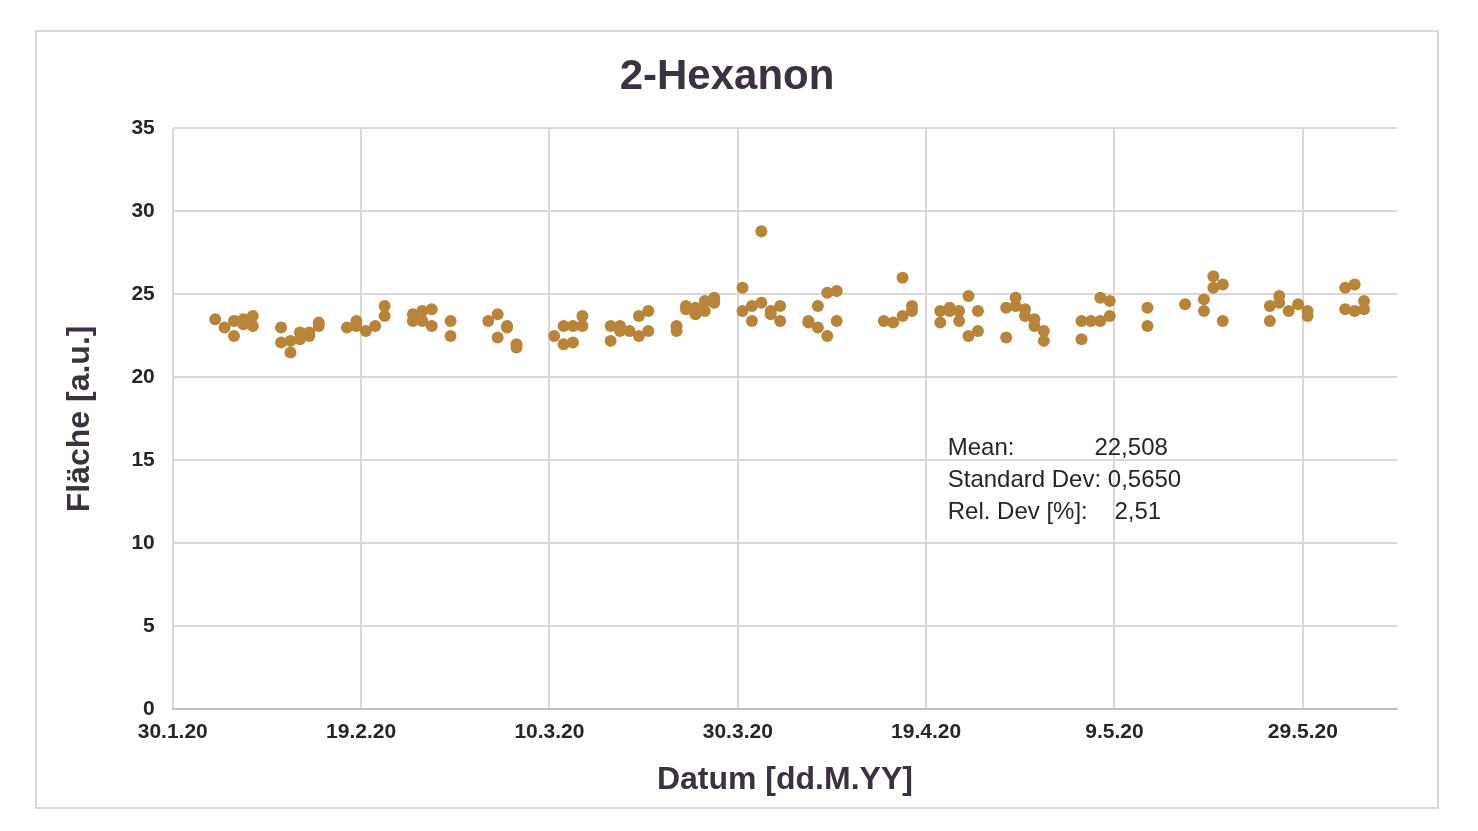 Image resolution: width=1478 pixels, height=831 pixels. Describe the element at coordinates (143, 127) in the screenshot. I see `y-tick-label: 35` at that location.